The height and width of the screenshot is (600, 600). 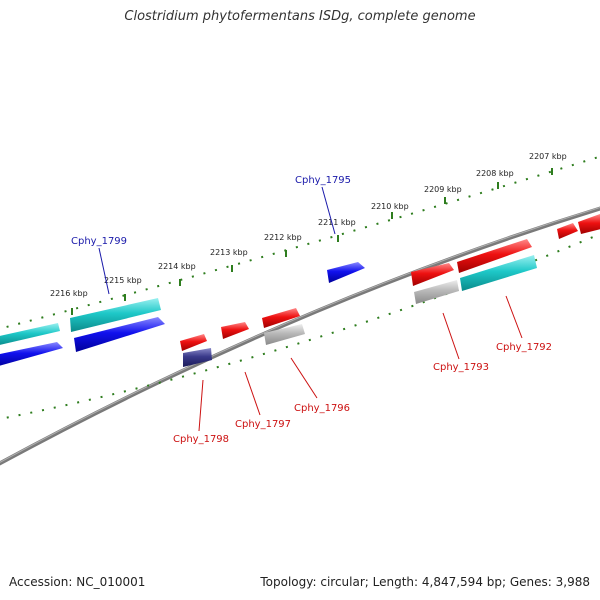 I want to click on gene-label-cphy-1796: Cphy_1796, so click(x=322, y=408).